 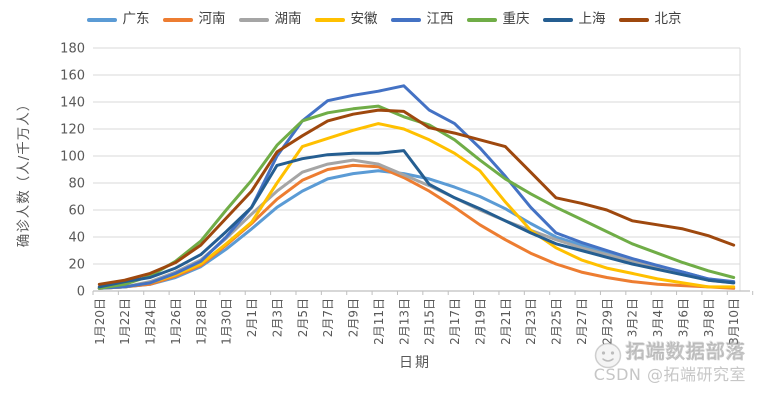 I want to click on x-axis-tick-label: 2月3日, so click(x=277, y=317).